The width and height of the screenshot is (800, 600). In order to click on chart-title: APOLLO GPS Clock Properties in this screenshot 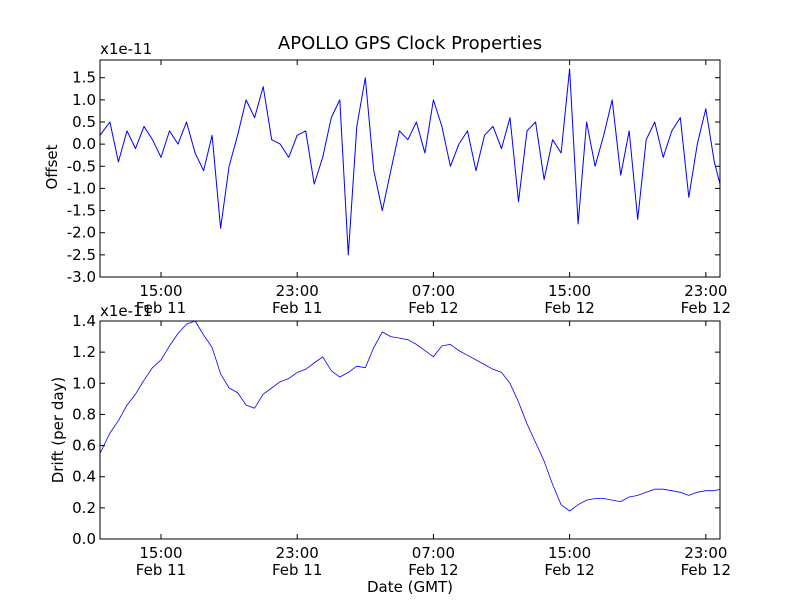, I will do `click(410, 43)`.